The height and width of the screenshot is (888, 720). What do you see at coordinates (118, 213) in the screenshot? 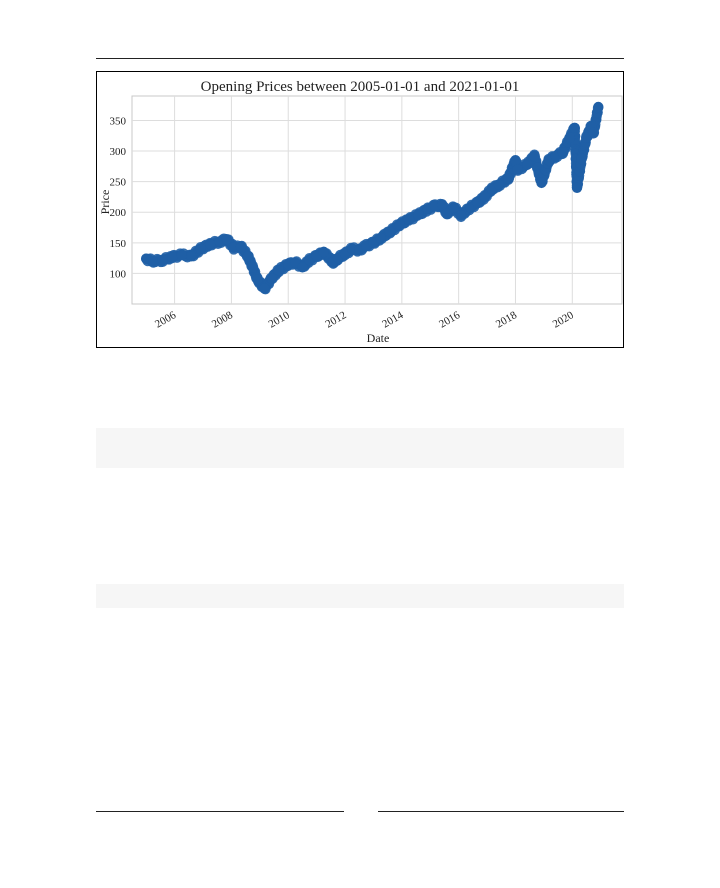
I see `y-tick-label: 200` at bounding box center [118, 213].